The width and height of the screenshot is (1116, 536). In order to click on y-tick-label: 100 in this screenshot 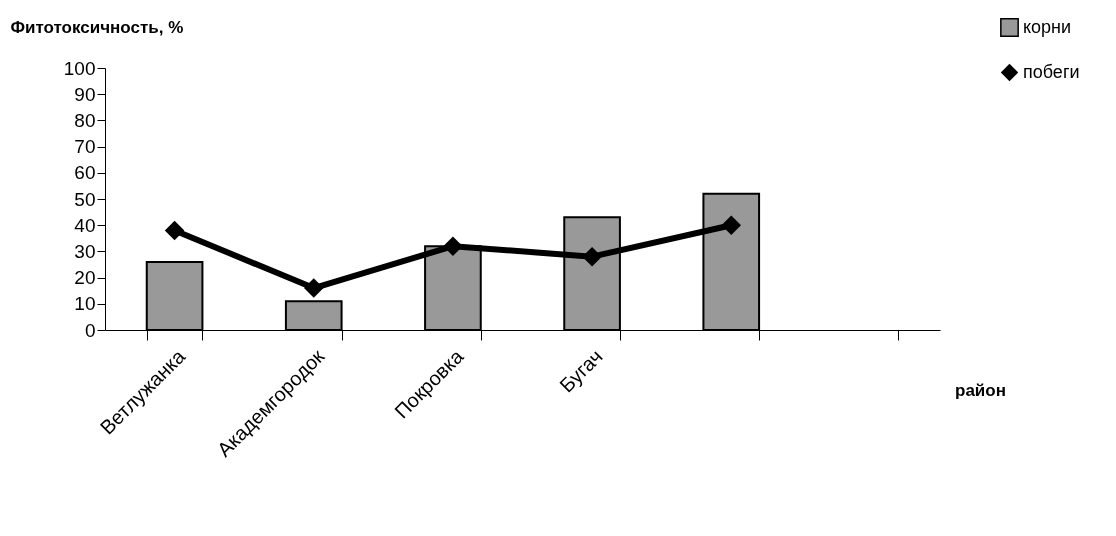, I will do `click(79, 68)`.